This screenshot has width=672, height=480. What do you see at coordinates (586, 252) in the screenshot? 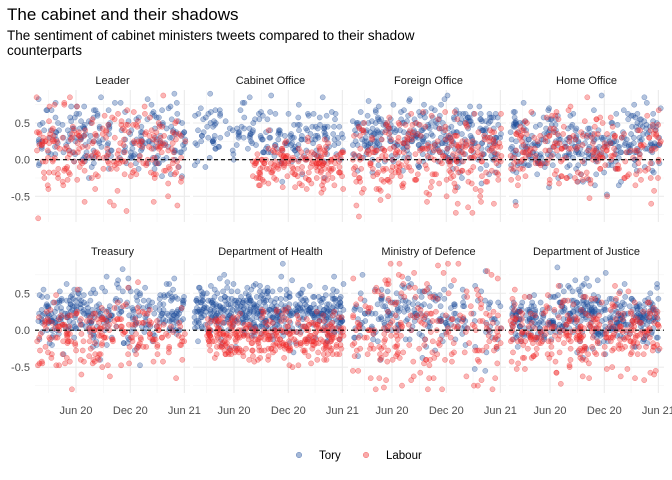
I see `facet-label: Department of Justice` at bounding box center [586, 252].